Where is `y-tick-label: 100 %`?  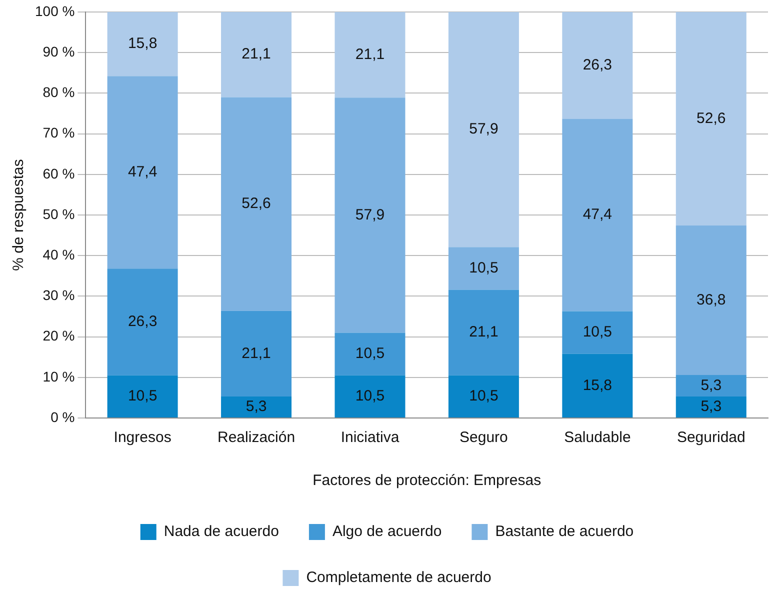
y-tick-label: 100 % is located at coordinates (54, 10).